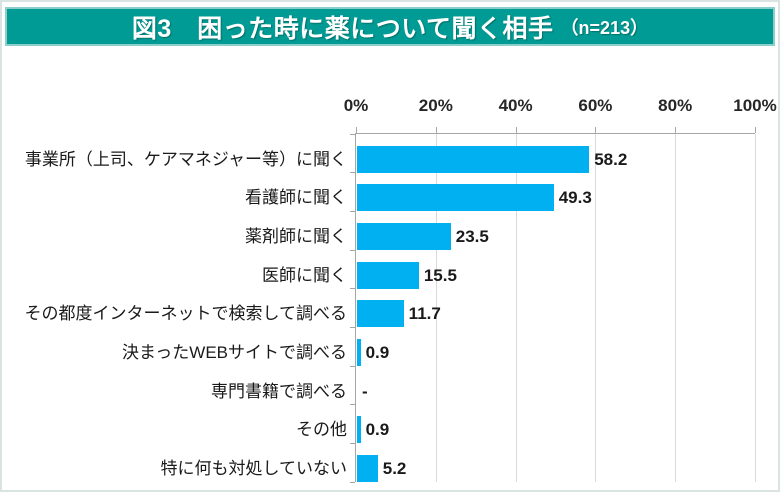  What do you see at coordinates (675, 105) in the screenshot?
I see `x-axis-tick-label: 80%` at bounding box center [675, 105].